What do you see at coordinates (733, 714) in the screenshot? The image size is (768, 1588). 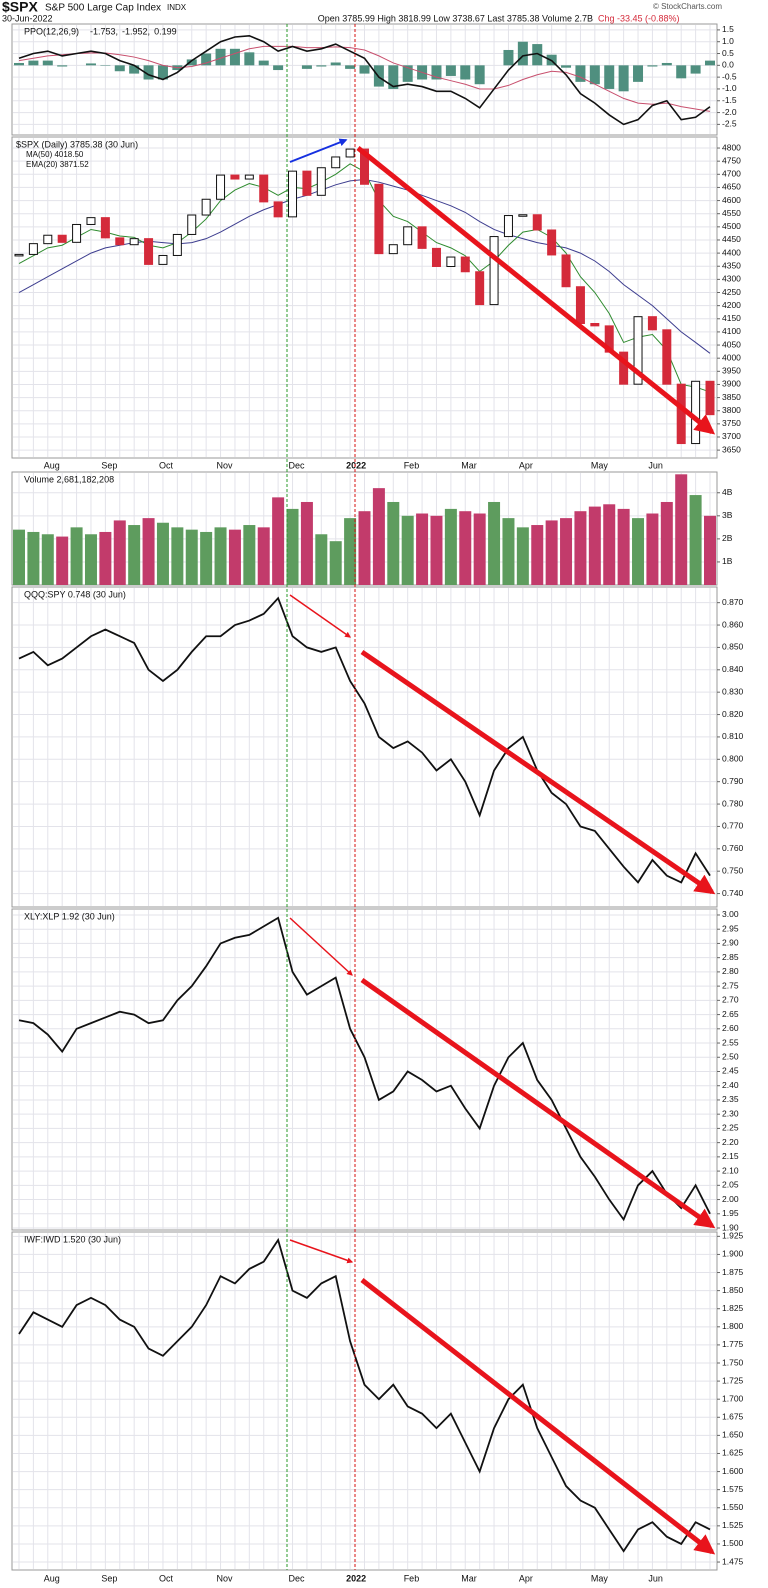 I see `y-tick-label: 0.820` at bounding box center [733, 714].